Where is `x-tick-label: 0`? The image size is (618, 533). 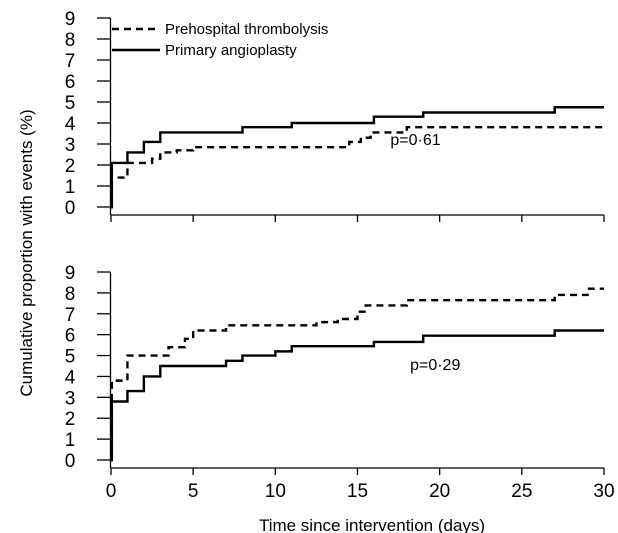
x-tick-label: 0 is located at coordinates (111, 491).